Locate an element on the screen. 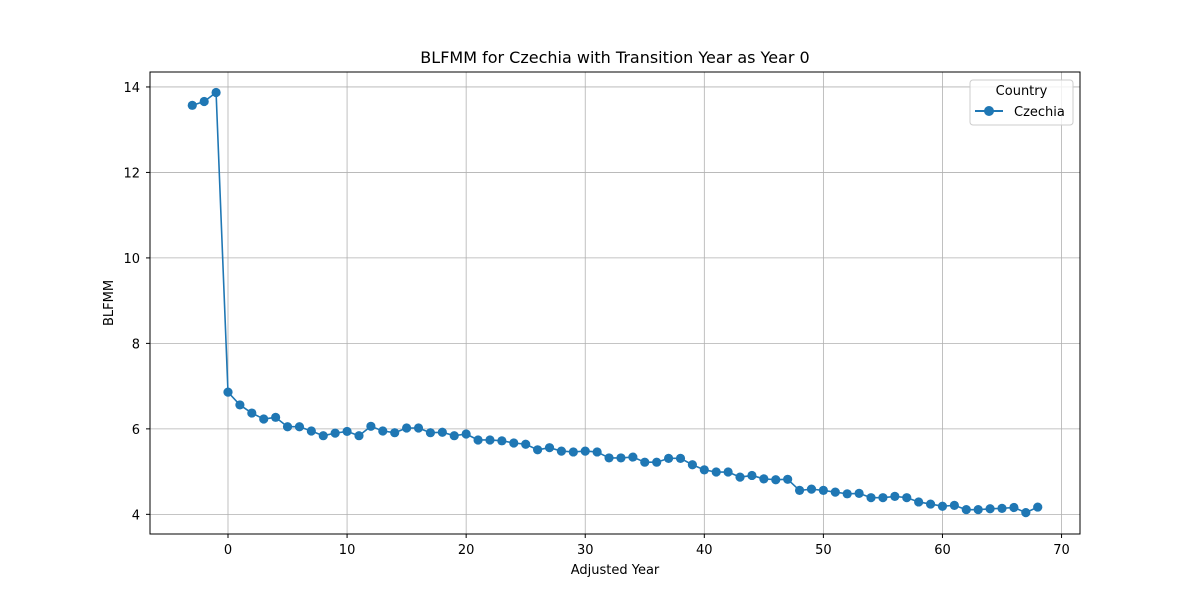  x-tick-label: 50 is located at coordinates (823, 550).